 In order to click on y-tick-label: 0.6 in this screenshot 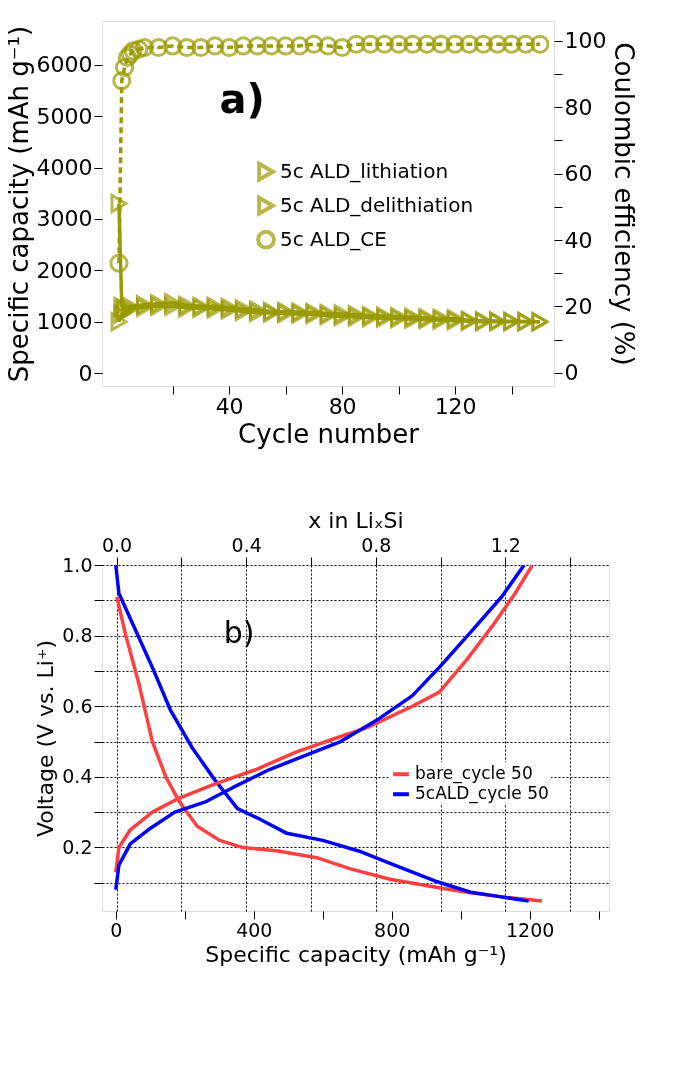, I will do `click(77, 705)`.